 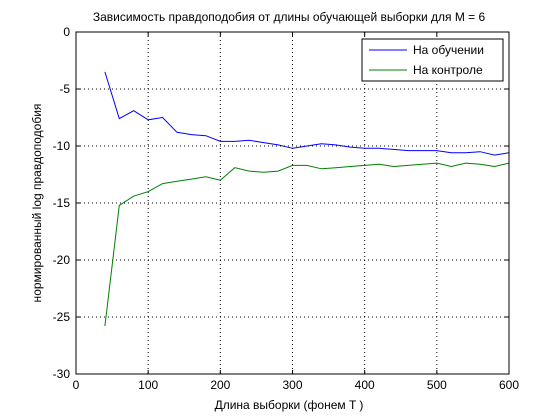 I want to click on x-tick-label: 200, so click(x=220, y=385).